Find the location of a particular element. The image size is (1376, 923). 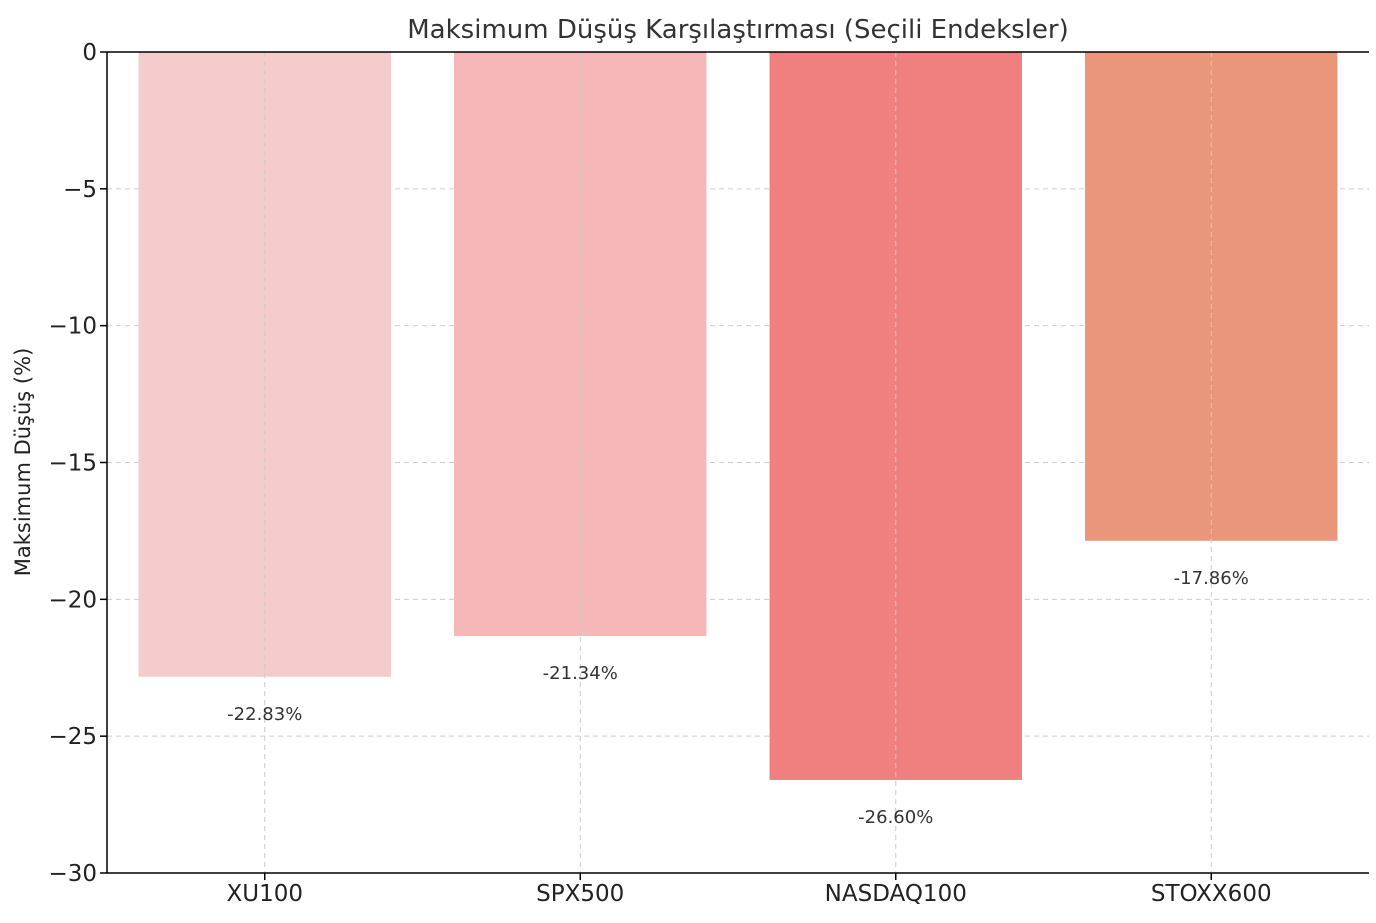

x-tick-label-spx500: SPX500 is located at coordinates (580, 894).